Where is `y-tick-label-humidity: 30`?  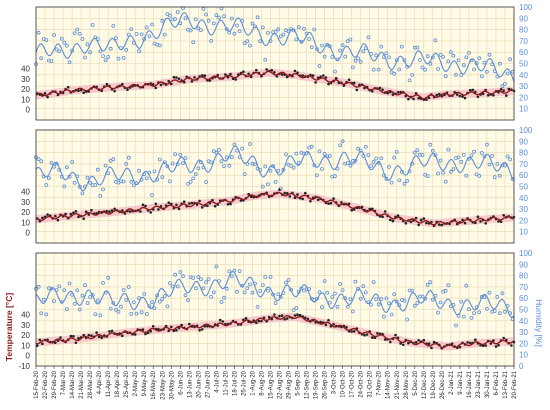
y-tick-label-humidity: 30 is located at coordinates (523, 86).